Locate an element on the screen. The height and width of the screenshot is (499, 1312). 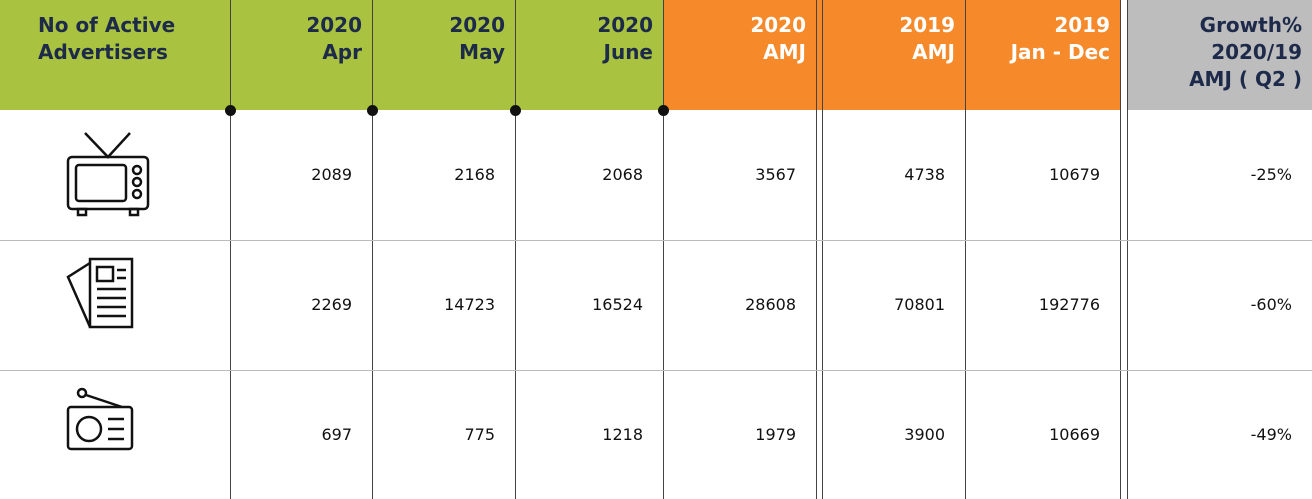
table-cell: 28608 is located at coordinates (770, 304).